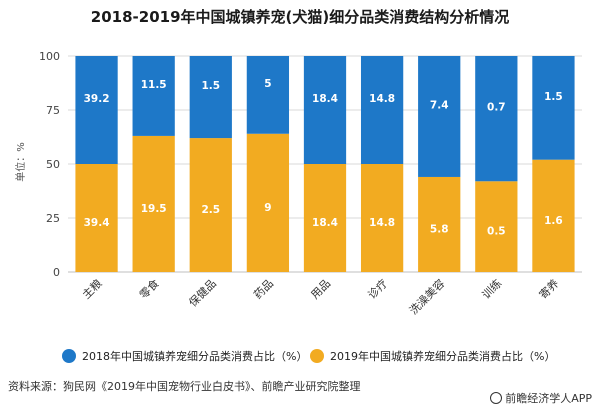  I want to click on x-tick-label: 主粮, so click(91, 288).